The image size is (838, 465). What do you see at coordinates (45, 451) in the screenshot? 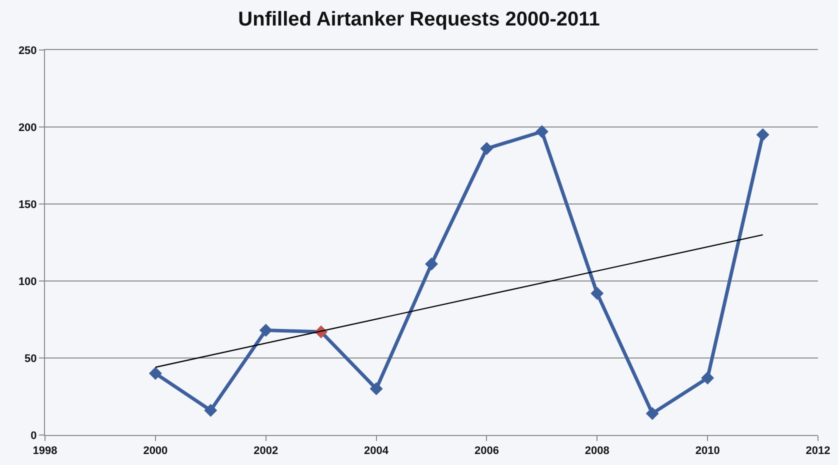
I see `x-tick-label: 1998` at bounding box center [45, 451].